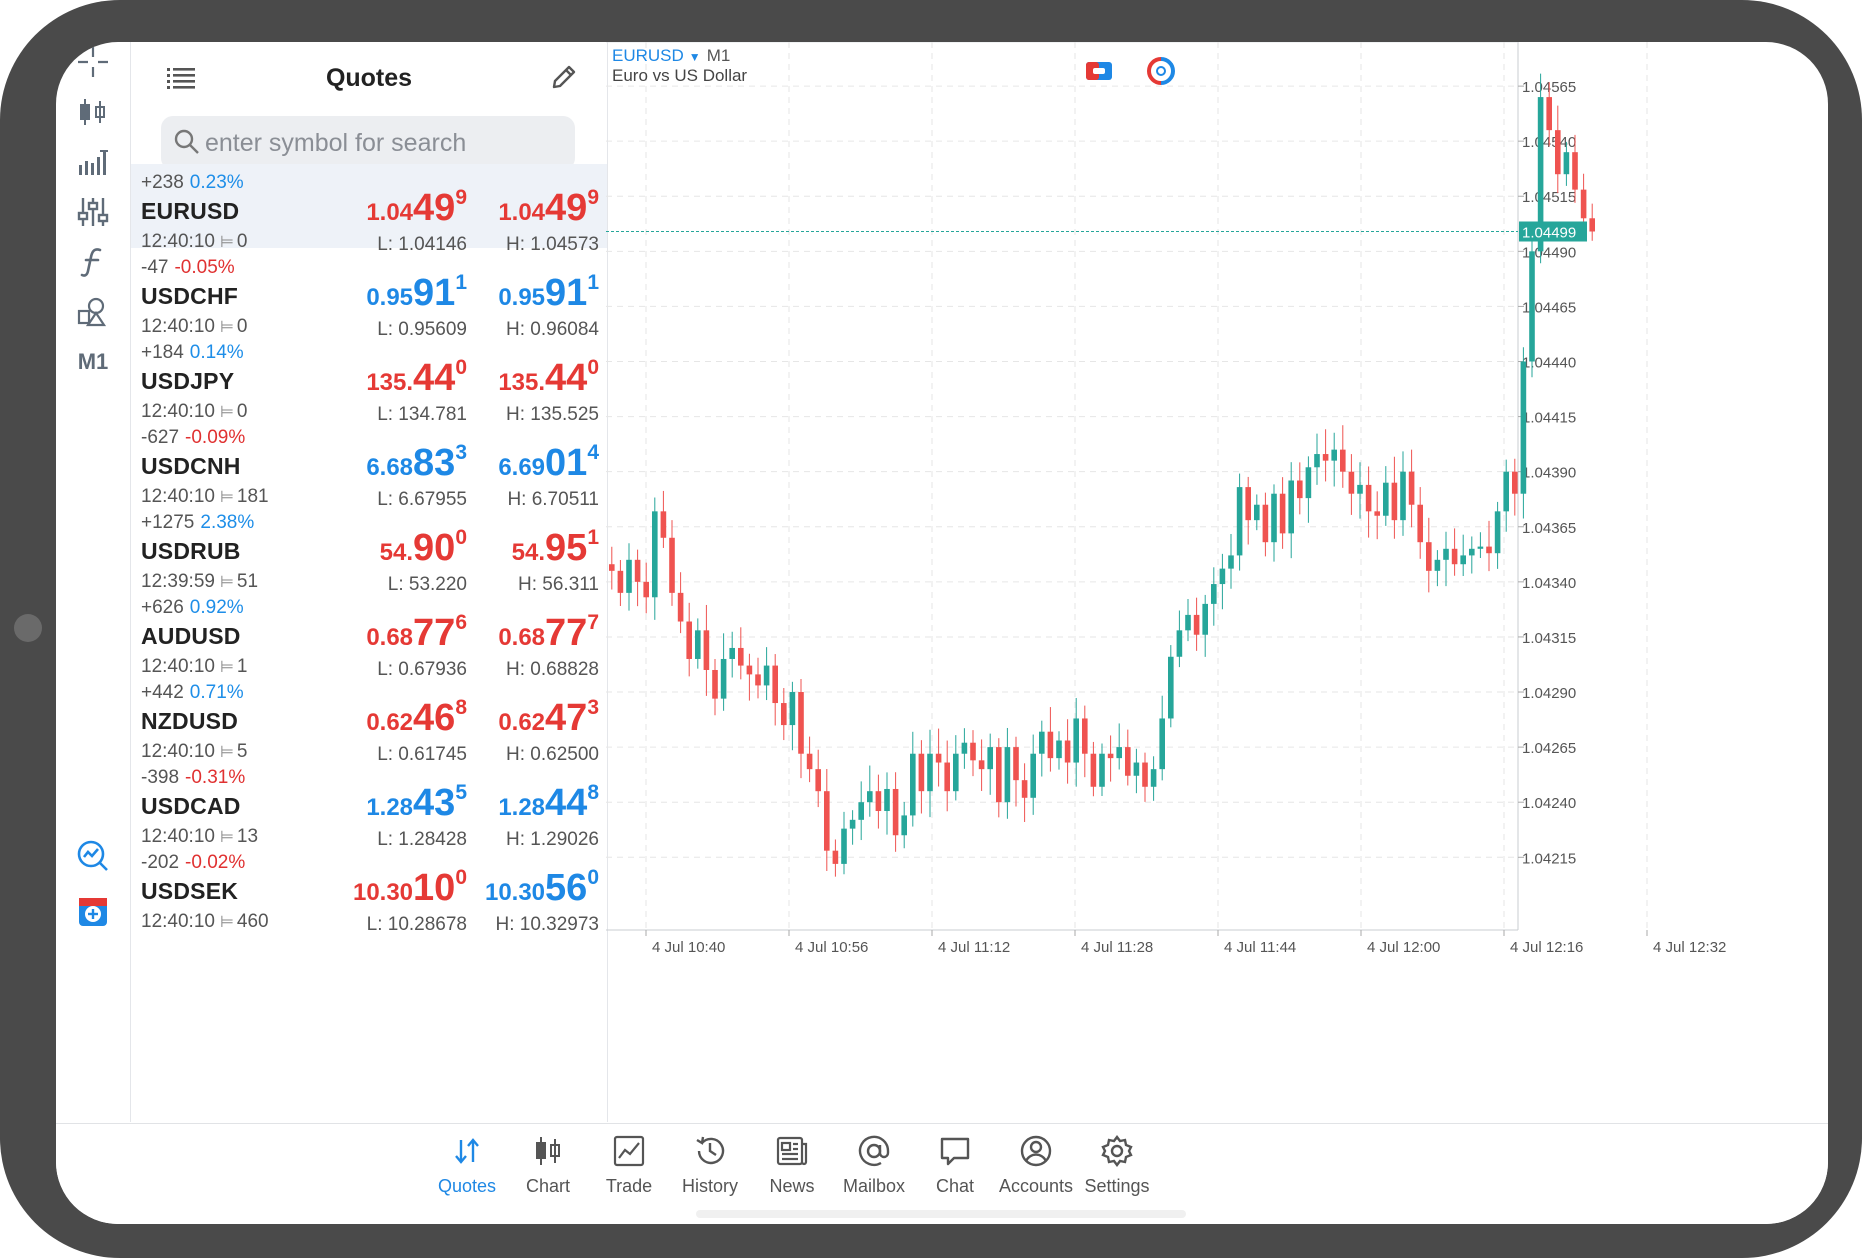 Image resolution: width=1862 pixels, height=1258 pixels. I want to click on edit-pencil-icon, so click(564, 77).